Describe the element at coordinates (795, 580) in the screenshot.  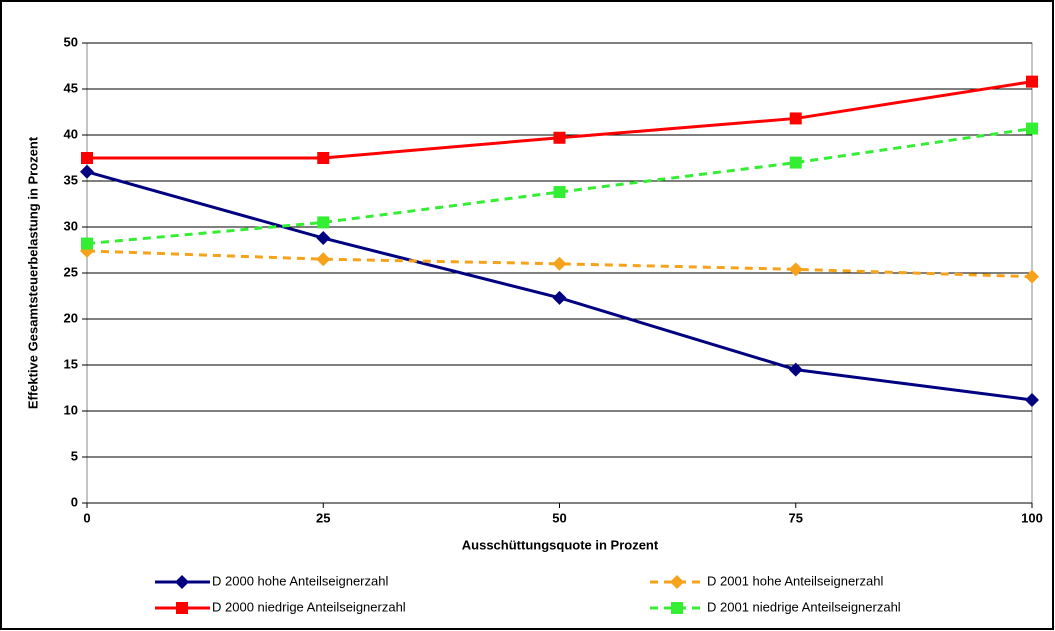
I see `legend-label: D 2001 hohe Anteilseignerzahl` at that location.